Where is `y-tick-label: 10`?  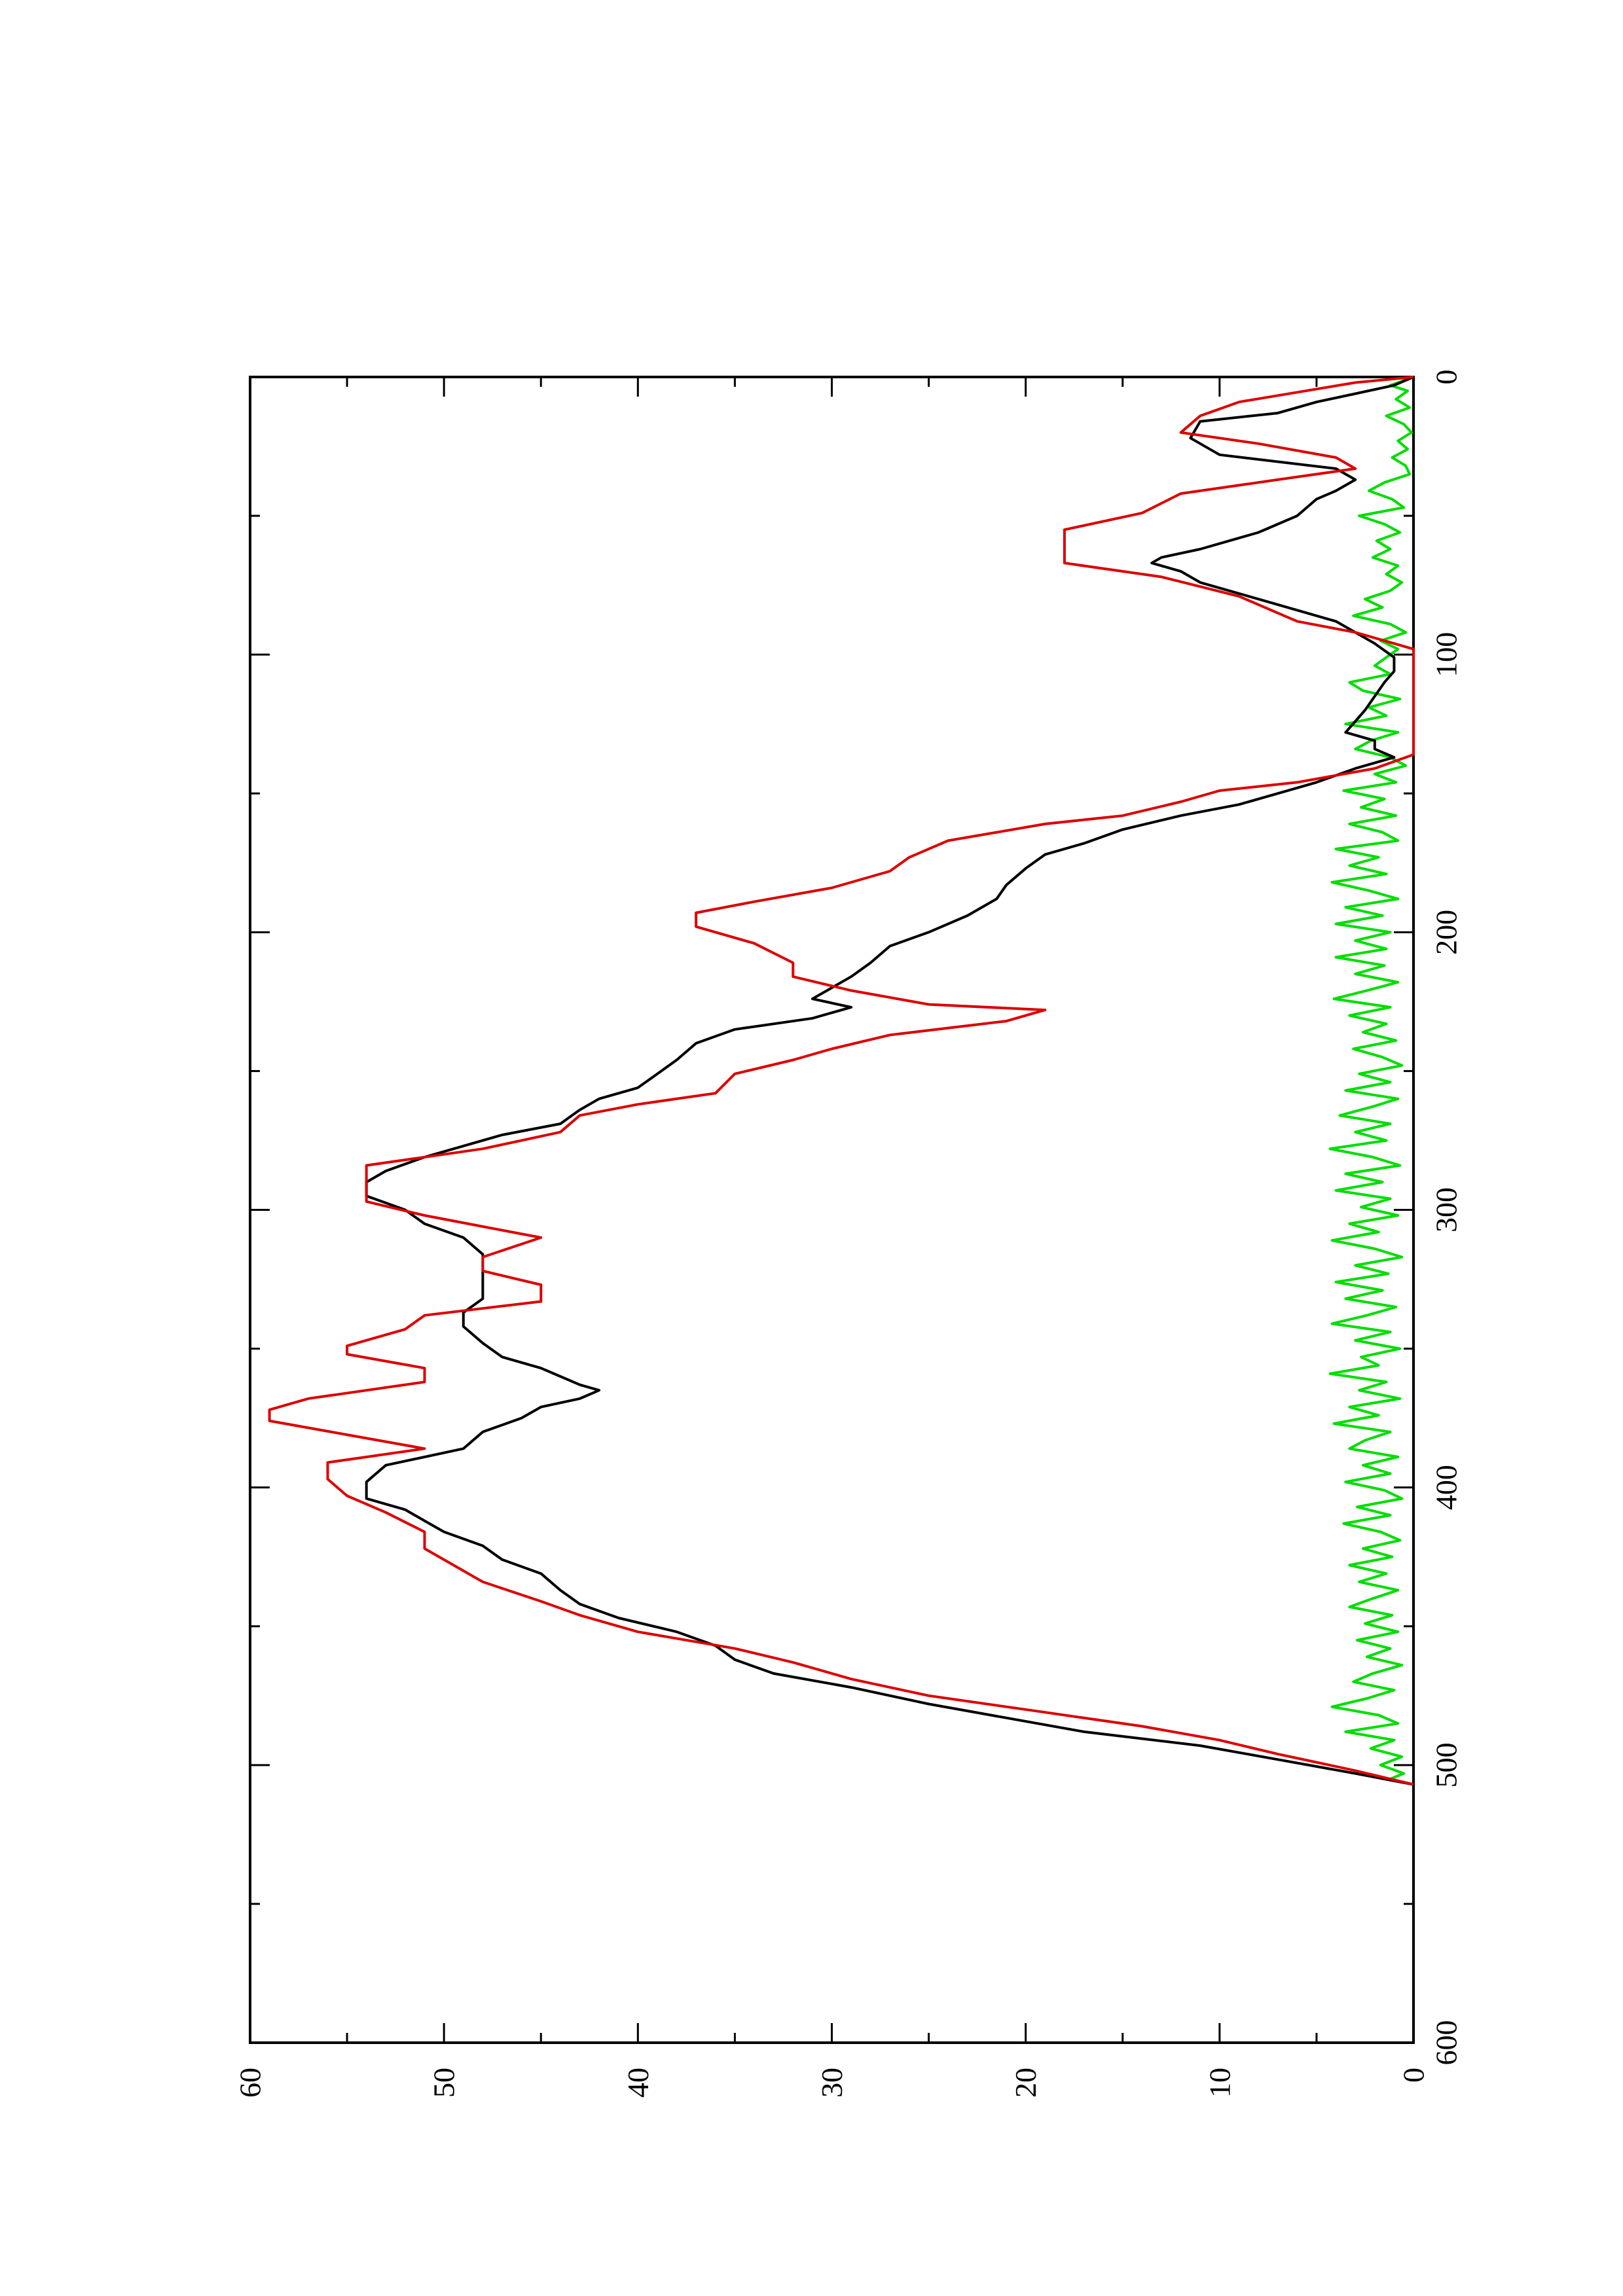
y-tick-label: 10 is located at coordinates (1219, 2083).